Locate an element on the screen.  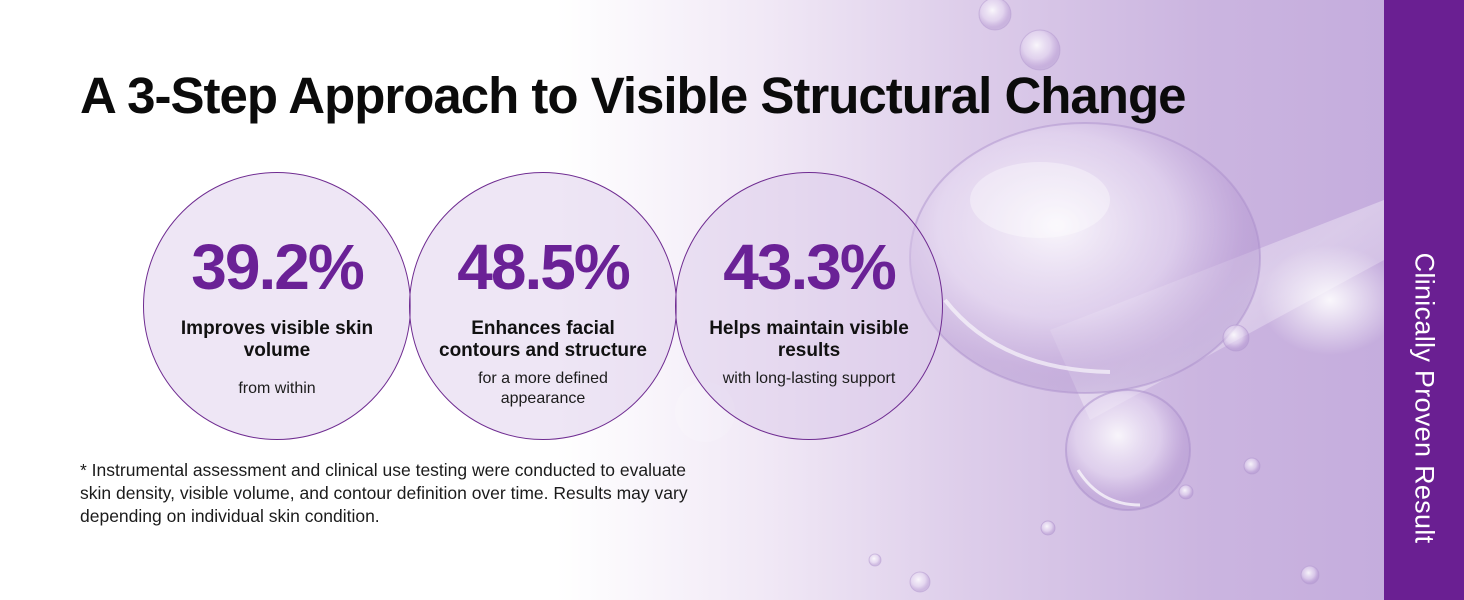
stat-value: 48.5% is located at coordinates (543, 267).